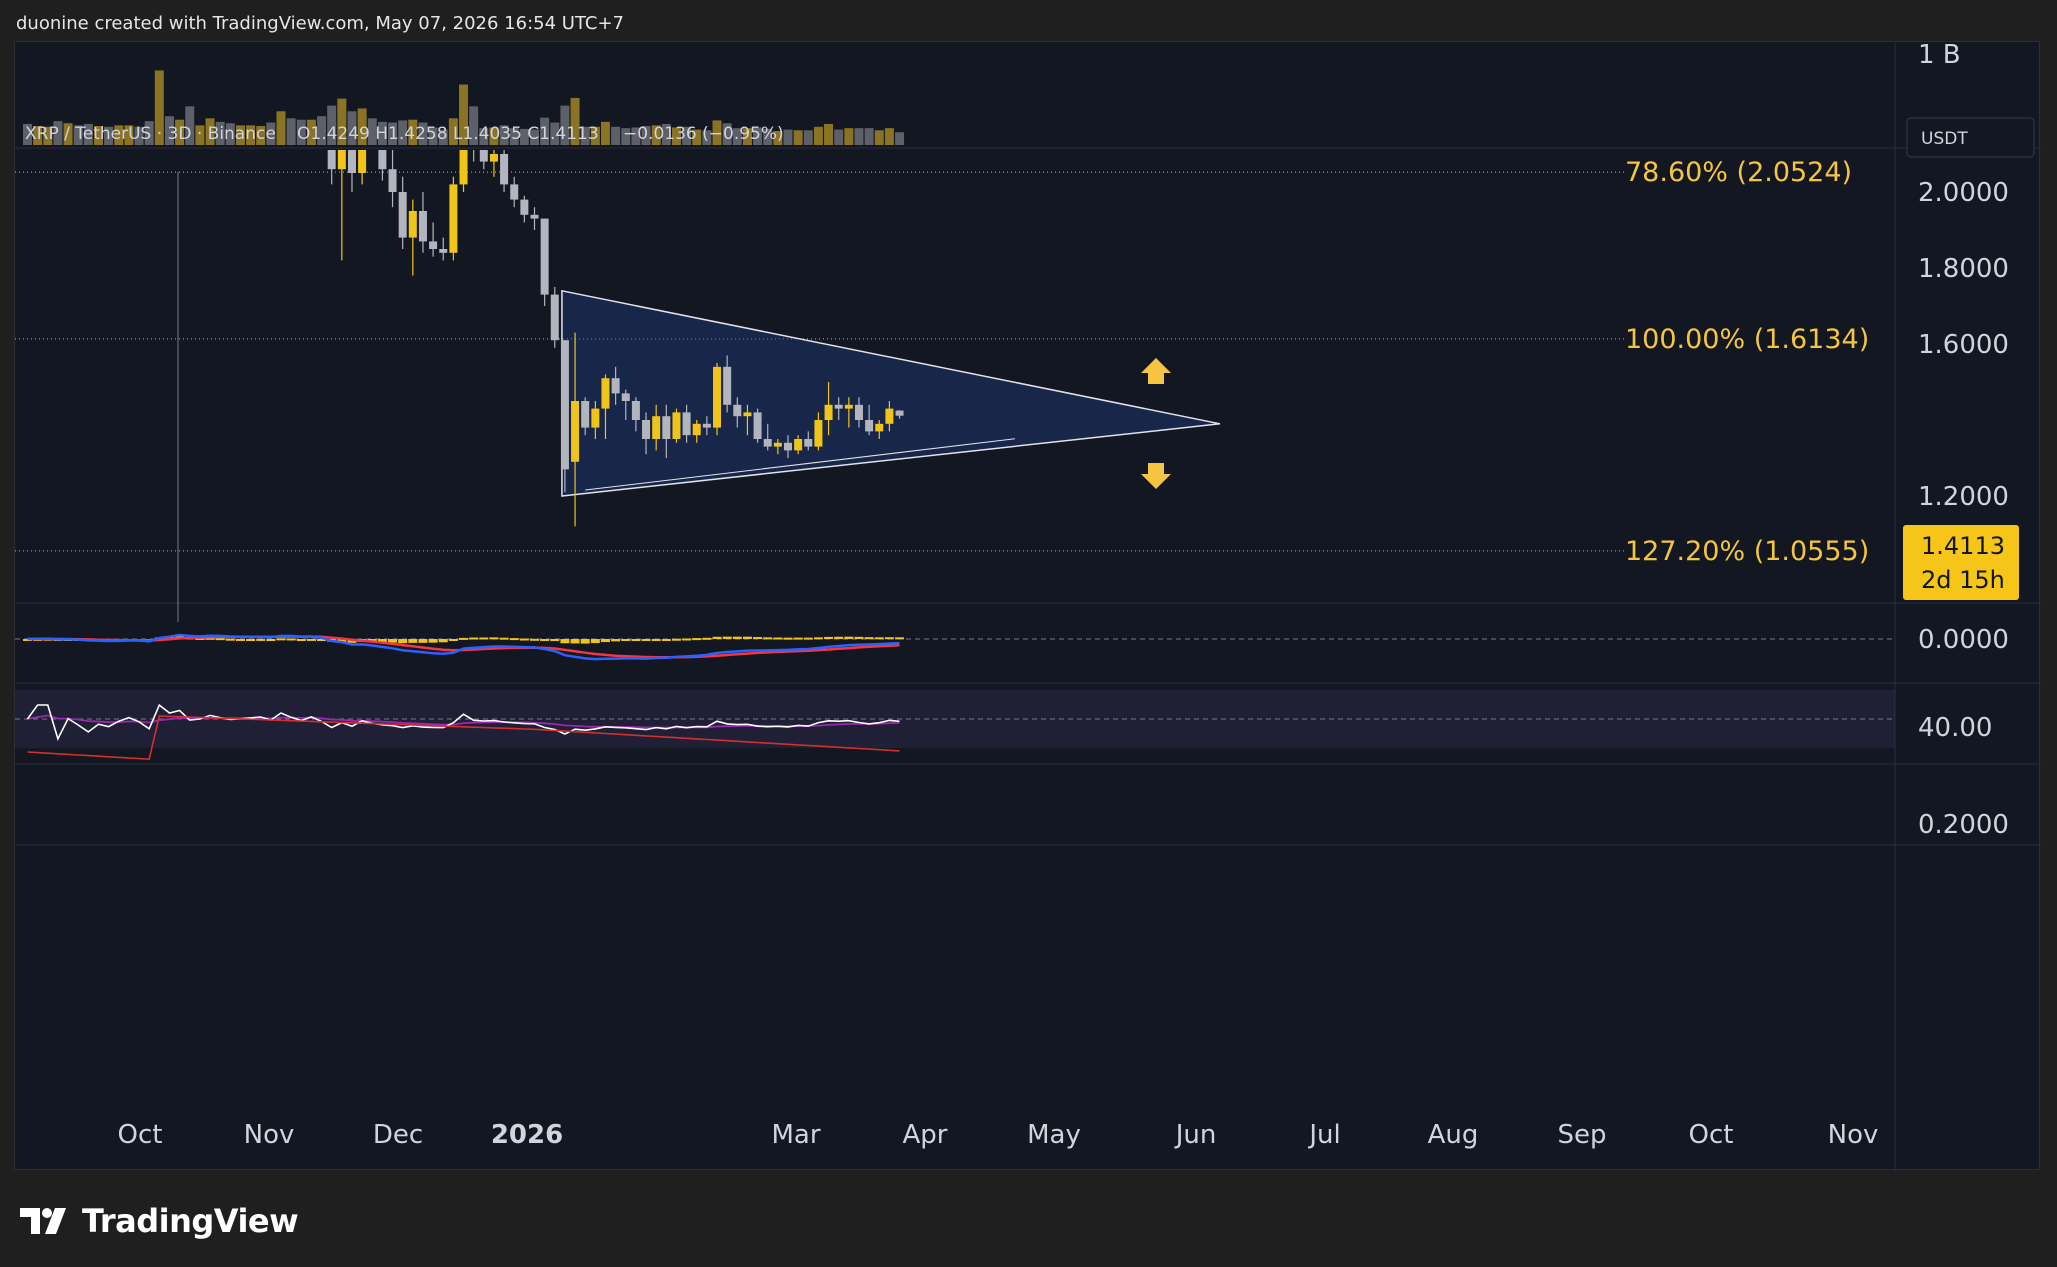 The image size is (2057, 1267). I want to click on time-tick-label: Mar, so click(795, 1135).